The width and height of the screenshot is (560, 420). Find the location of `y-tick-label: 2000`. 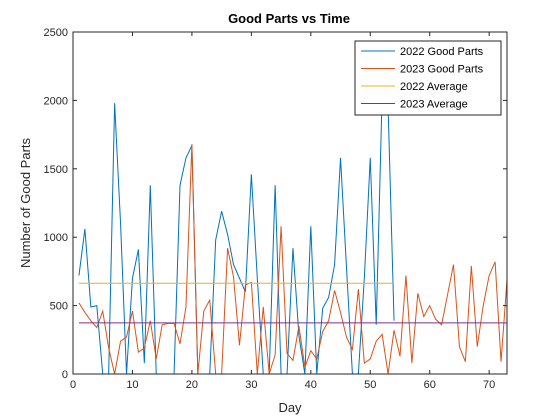

y-tick-label: 2000 is located at coordinates (56, 101).